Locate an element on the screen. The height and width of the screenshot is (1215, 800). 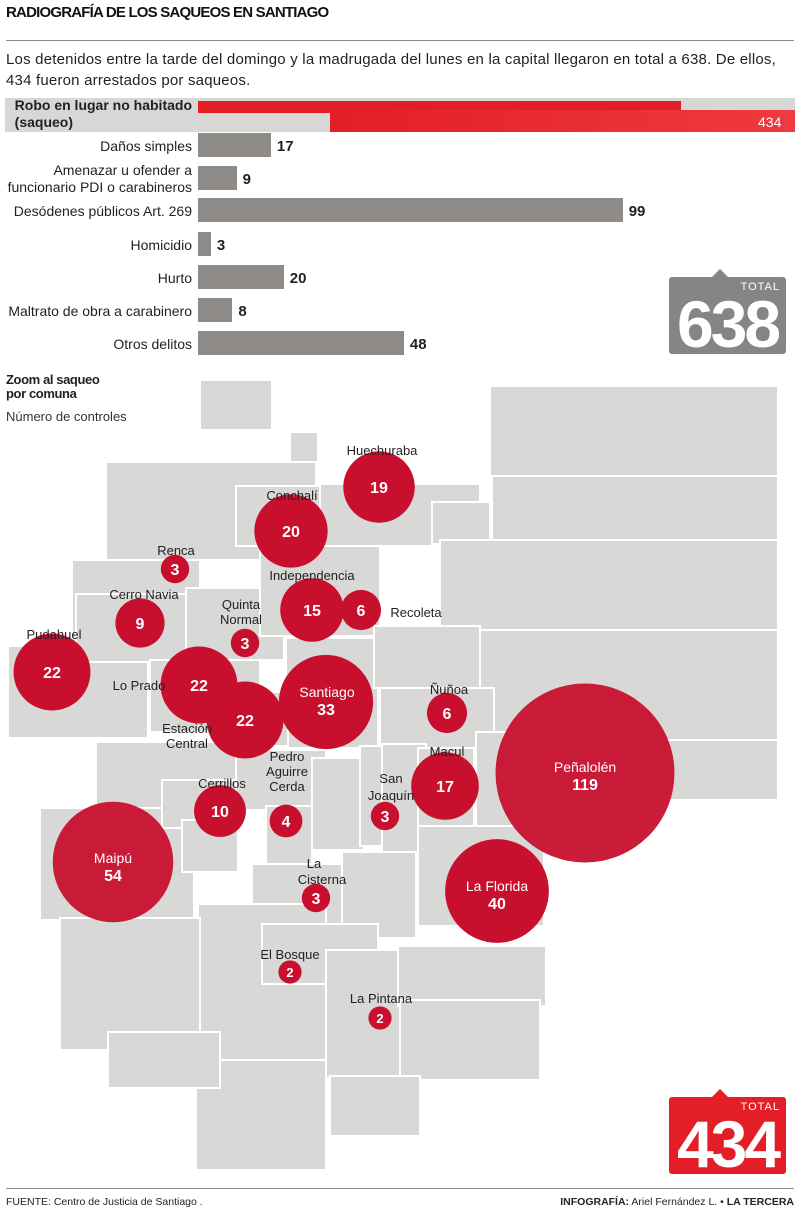
total-arrests-label: TOTAL is located at coordinates (760, 287).